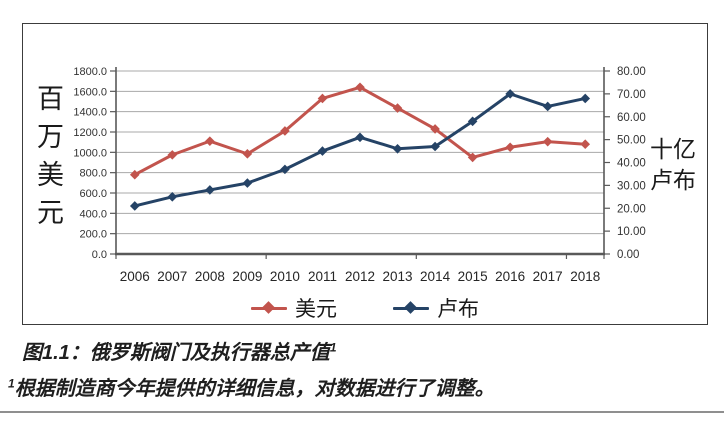 The width and height of the screenshot is (724, 448). I want to click on figure-caption: 图1.1：俄罗斯阀门及执行器总产值1, so click(179, 350).